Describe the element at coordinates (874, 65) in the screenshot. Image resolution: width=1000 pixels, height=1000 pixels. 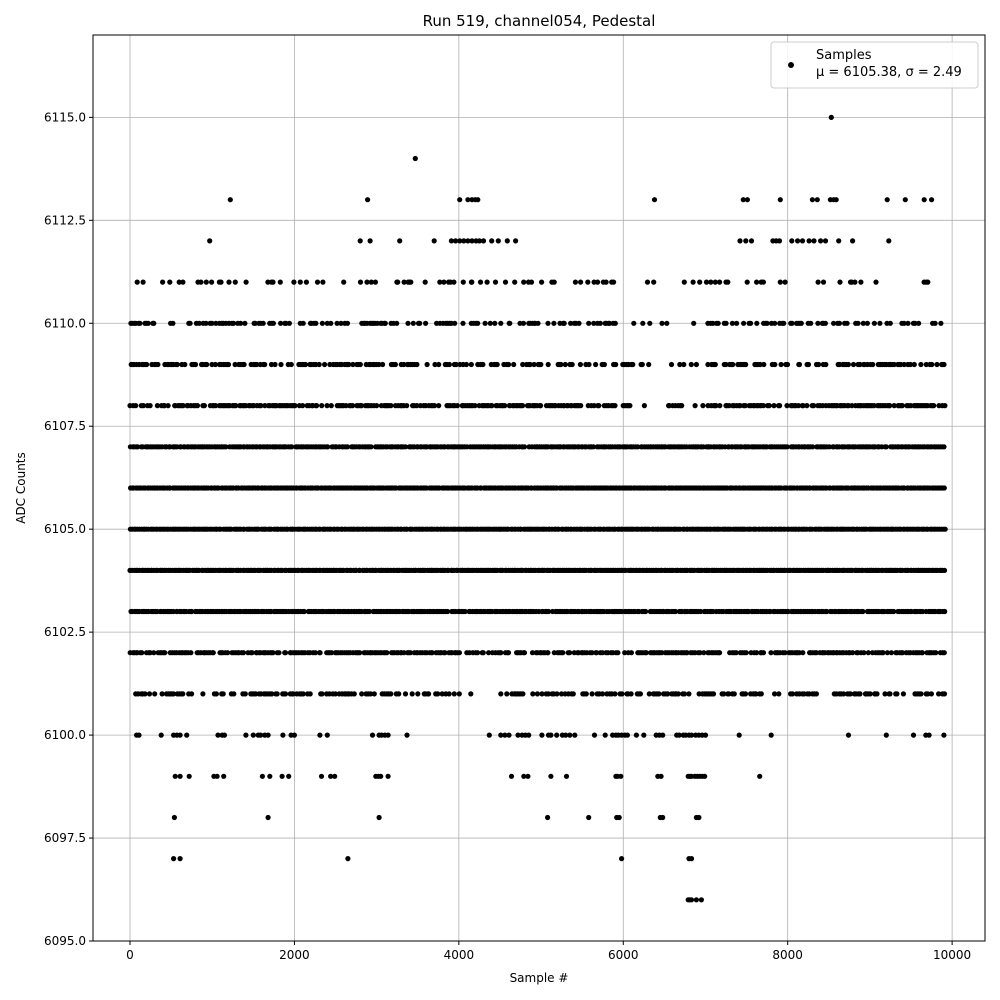
I see `legend-box` at that location.